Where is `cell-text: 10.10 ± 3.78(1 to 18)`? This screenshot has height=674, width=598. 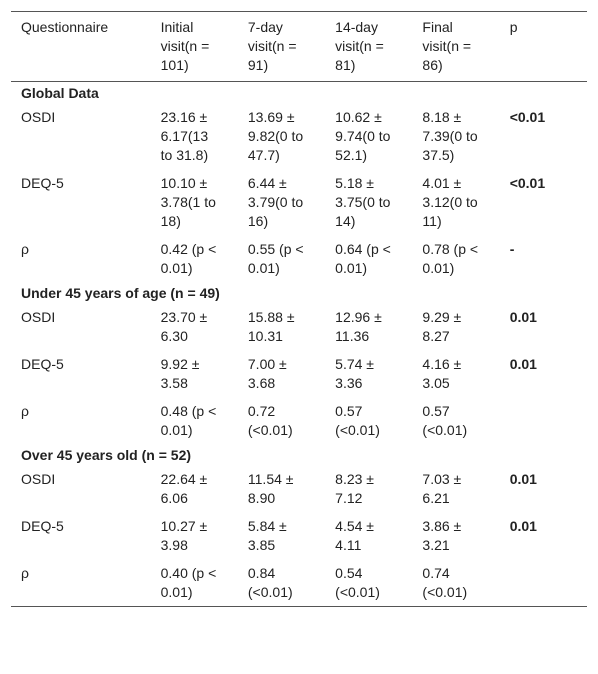 cell-text: 10.10 ± 3.78(1 to 18) is located at coordinates (188, 202).